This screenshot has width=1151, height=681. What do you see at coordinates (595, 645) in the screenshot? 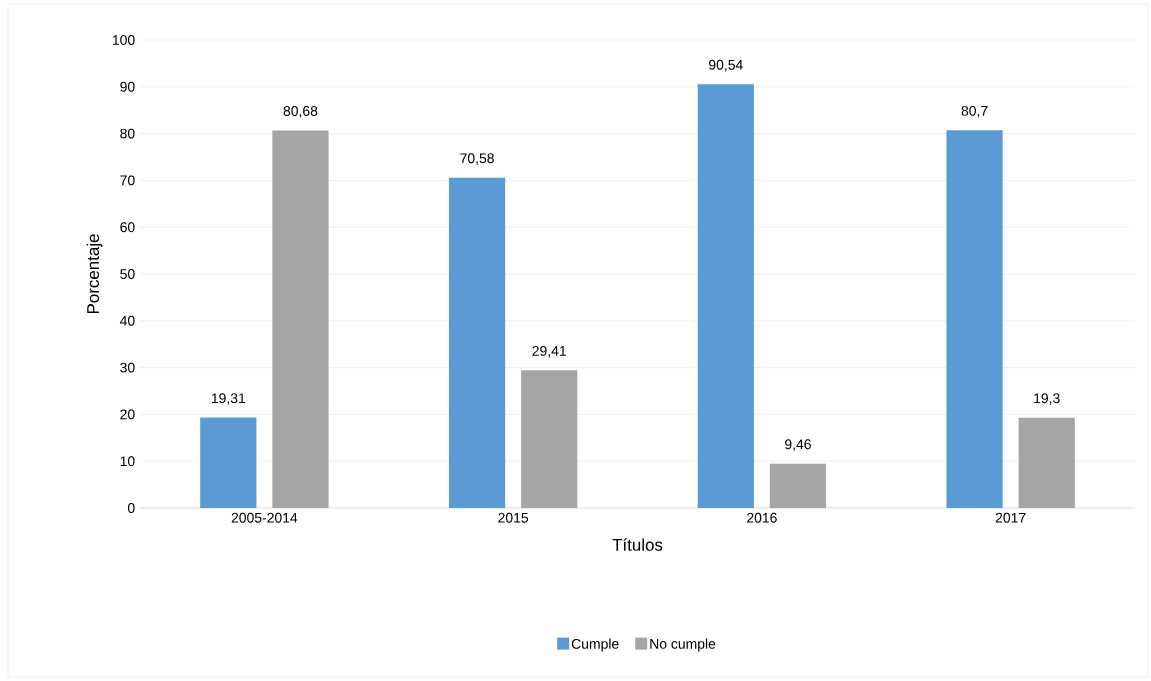
I see `legend-label: Cumple` at bounding box center [595, 645].